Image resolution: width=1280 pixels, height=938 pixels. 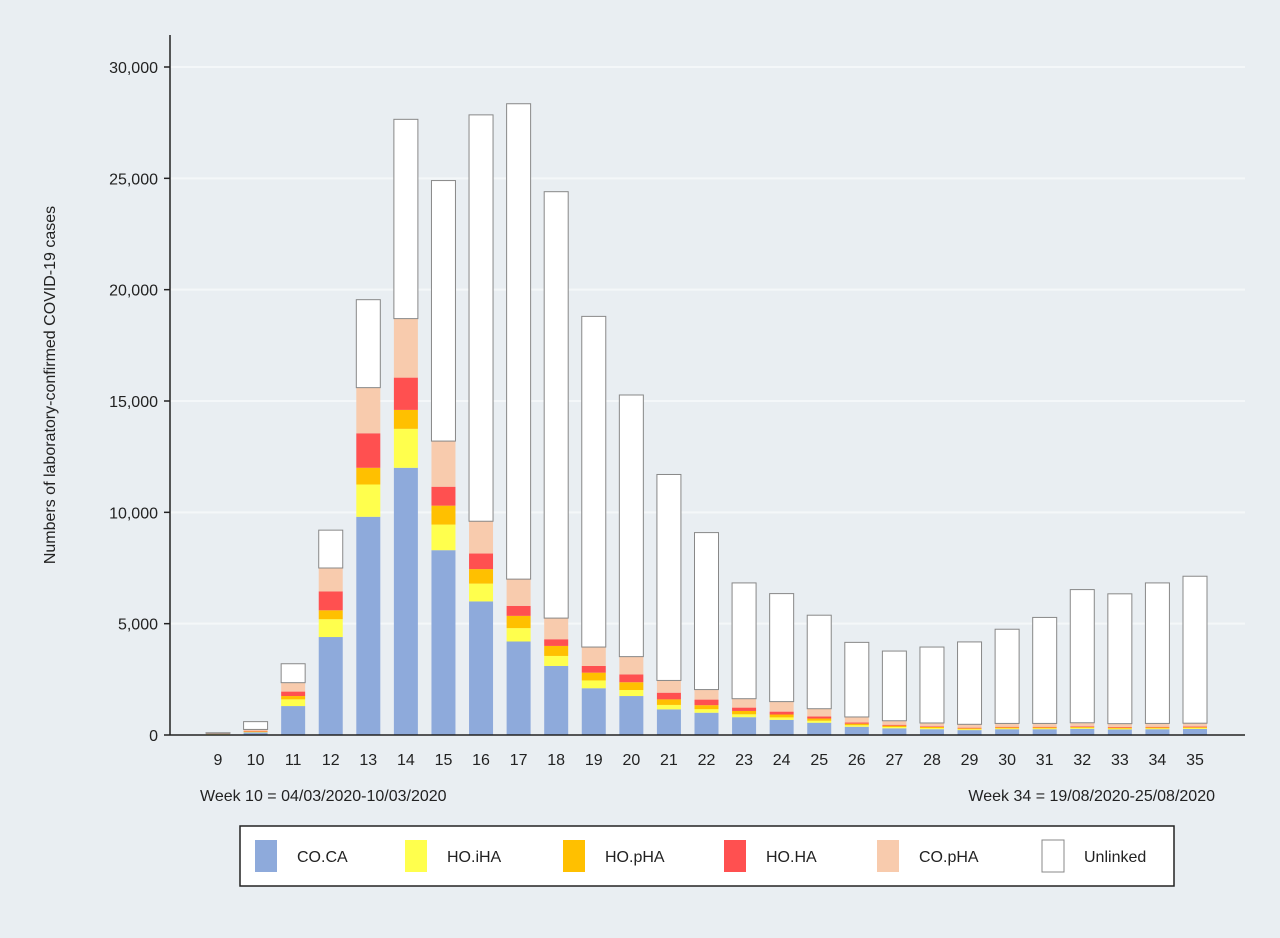 I want to click on x-tick-label: 14, so click(x=406, y=760).